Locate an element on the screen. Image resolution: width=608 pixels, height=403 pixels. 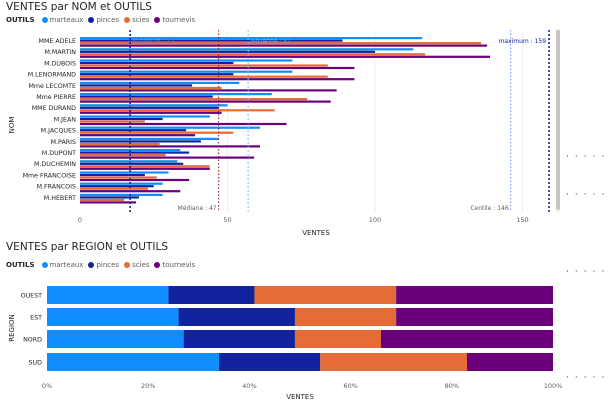
legend-dot-marteaux is located at coordinates (44, 20).